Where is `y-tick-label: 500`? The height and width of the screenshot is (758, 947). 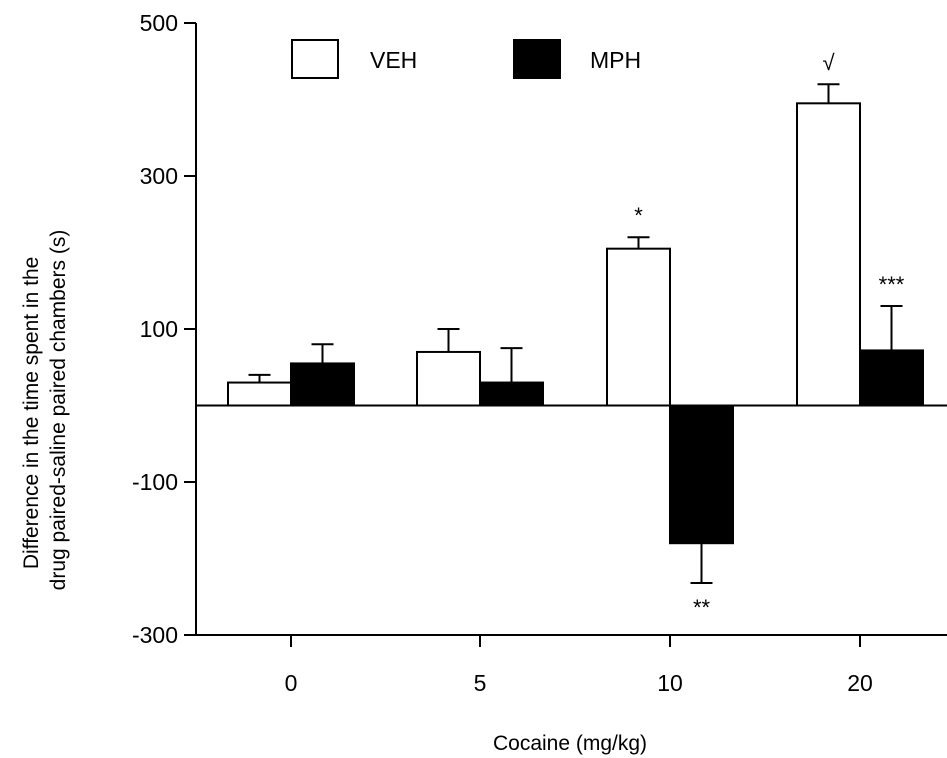 y-tick-label: 500 is located at coordinates (159, 23).